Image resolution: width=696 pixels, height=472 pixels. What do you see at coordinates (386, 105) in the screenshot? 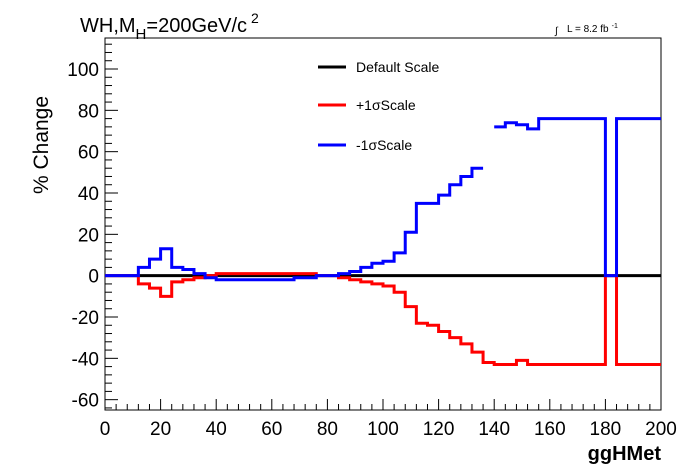
I see `legend-label-plus: +1σScale` at bounding box center [386, 105].